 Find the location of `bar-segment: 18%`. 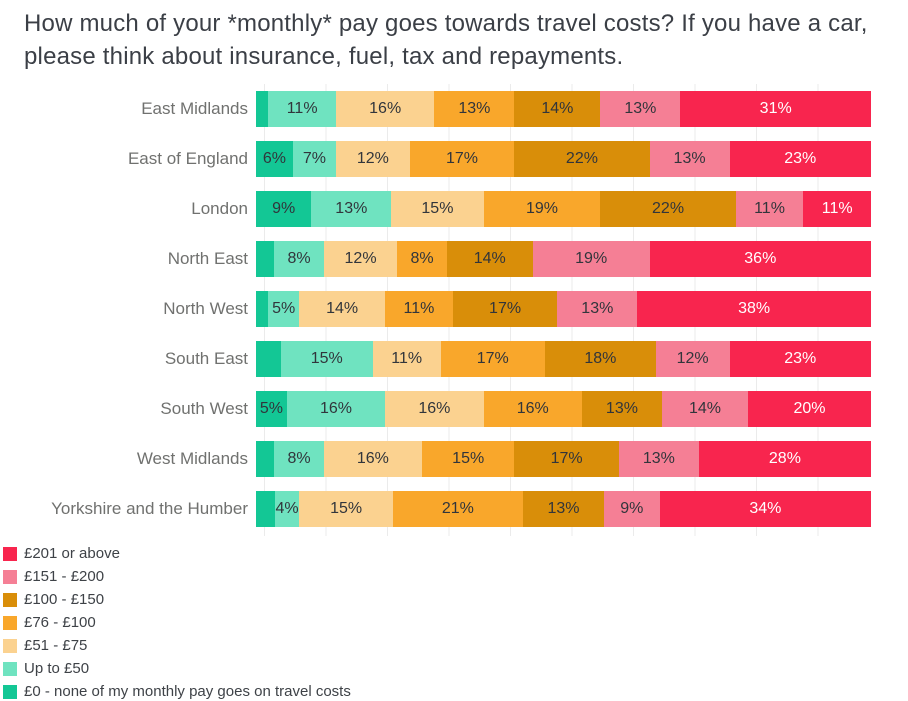

bar-segment: 18% is located at coordinates (600, 358).